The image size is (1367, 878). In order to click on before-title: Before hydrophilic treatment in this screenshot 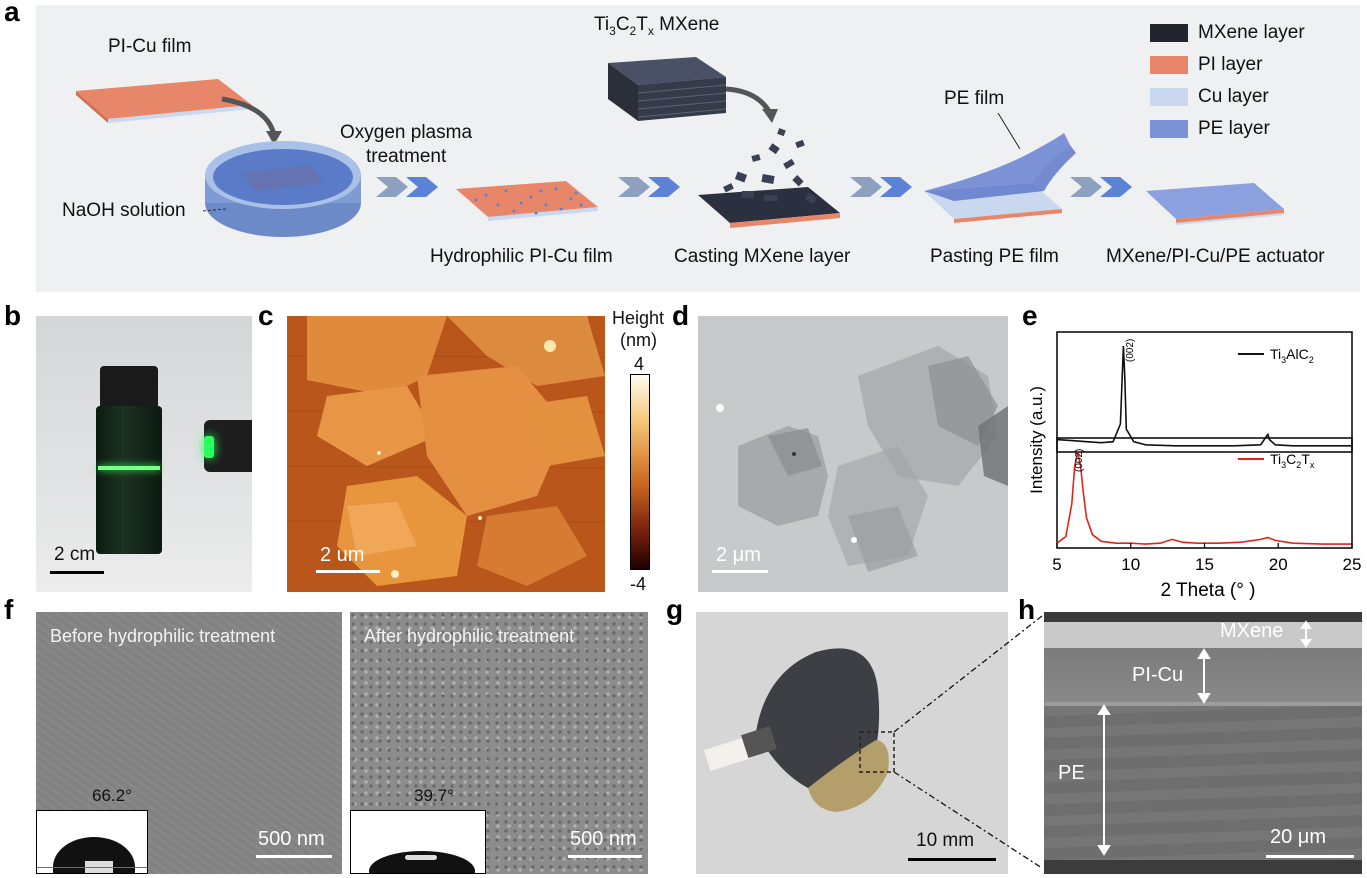, I will do `click(163, 636)`.